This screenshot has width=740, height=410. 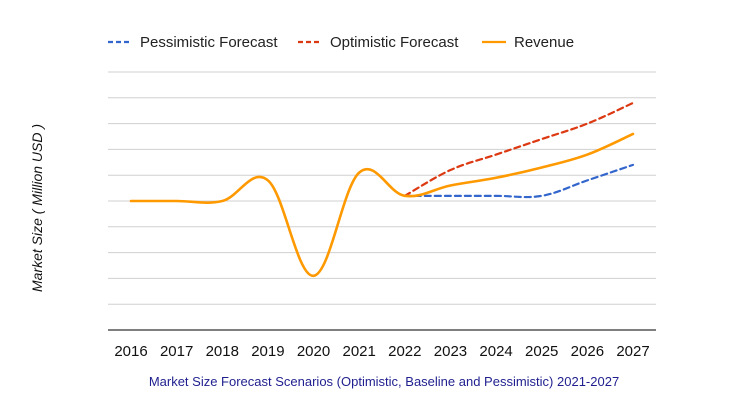 I want to click on x-tick-label: 2021, so click(x=358, y=351).